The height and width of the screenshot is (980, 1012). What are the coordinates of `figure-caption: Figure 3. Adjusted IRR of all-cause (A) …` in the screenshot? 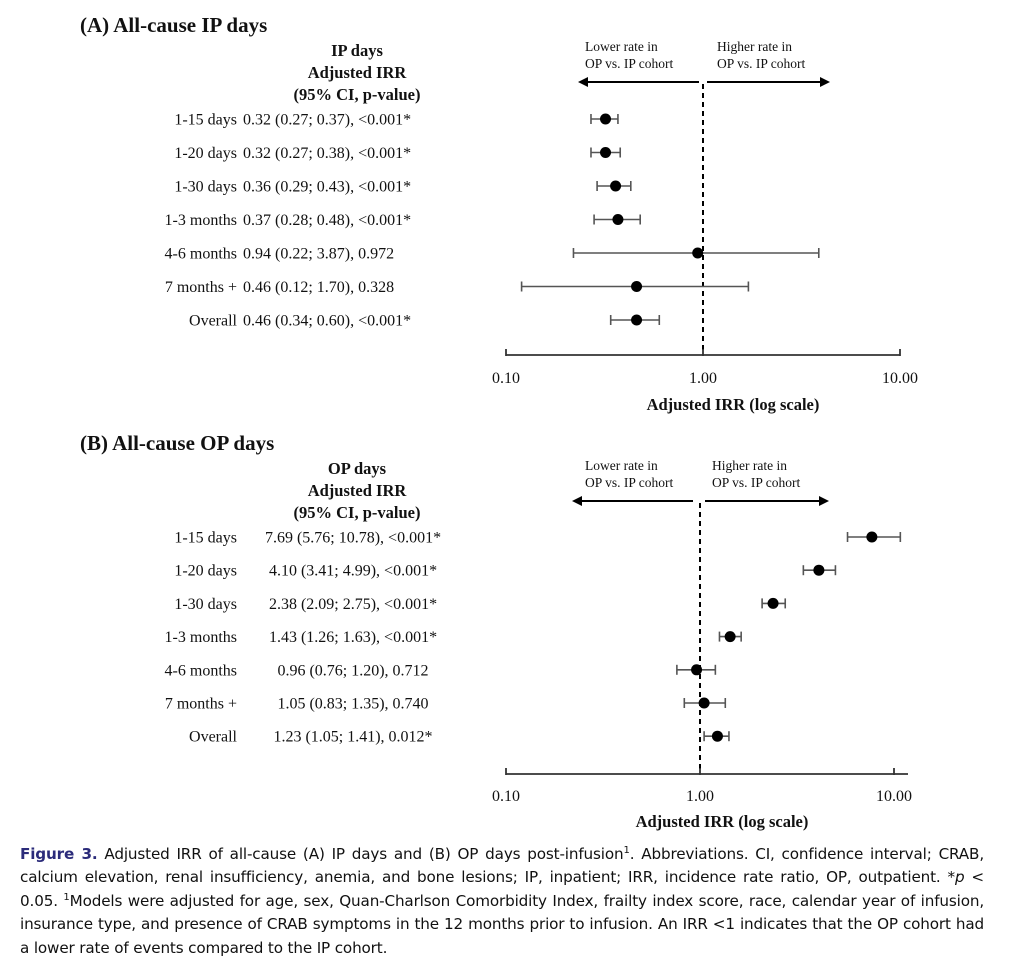 It's located at (502, 901).